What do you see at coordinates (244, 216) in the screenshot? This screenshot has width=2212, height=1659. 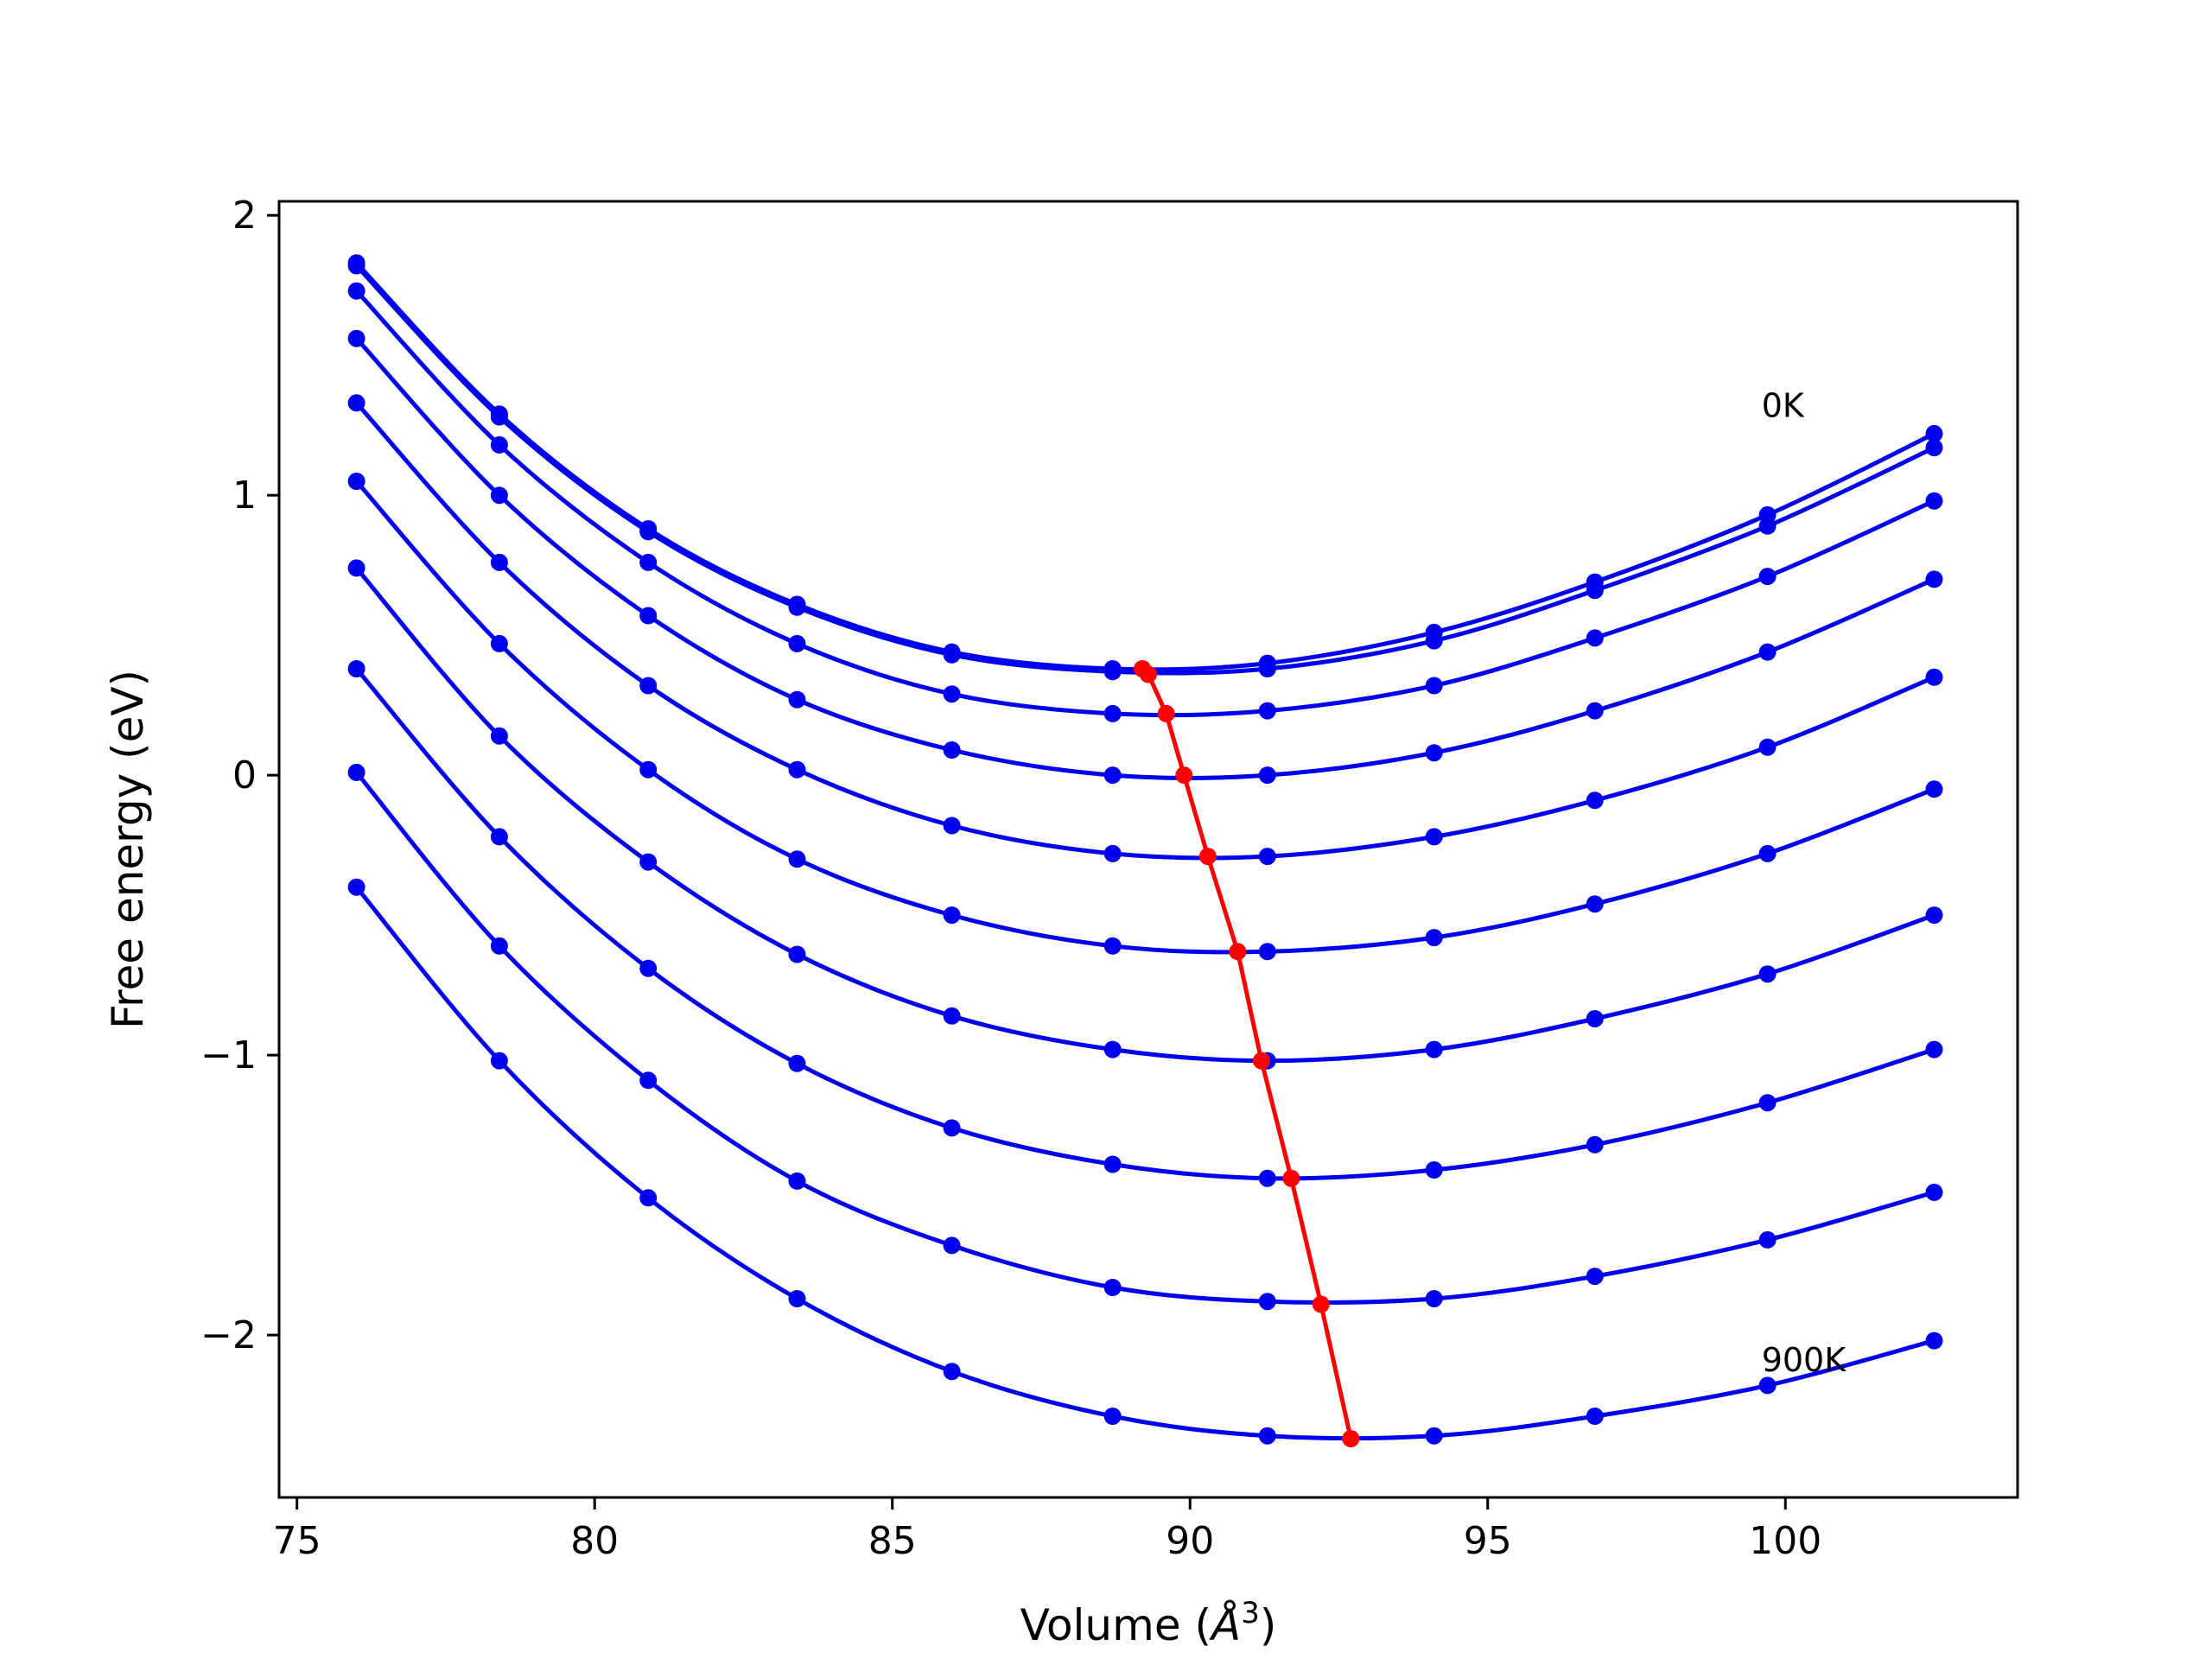 I see `y-tick-label: 2` at bounding box center [244, 216].